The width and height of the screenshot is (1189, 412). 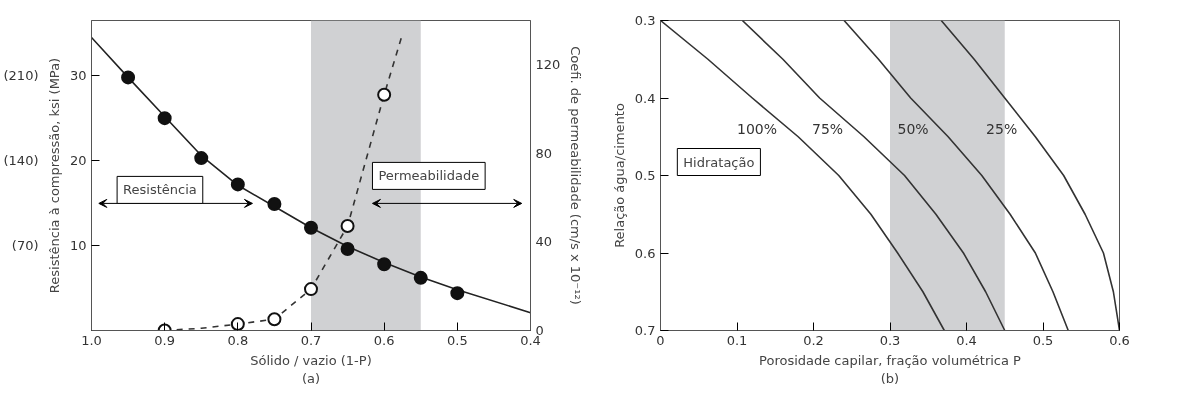 What do you see at coordinates (966, 340) in the screenshot?
I see `x-tick-label: 0.4` at bounding box center [966, 340].